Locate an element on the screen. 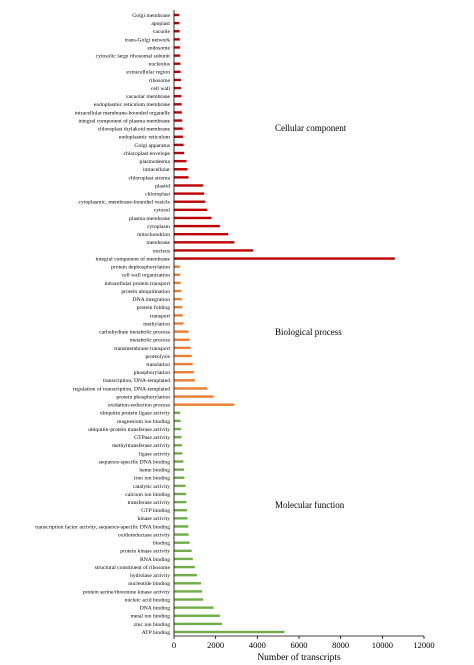  category-label: phosphorylation is located at coordinates (152, 373).